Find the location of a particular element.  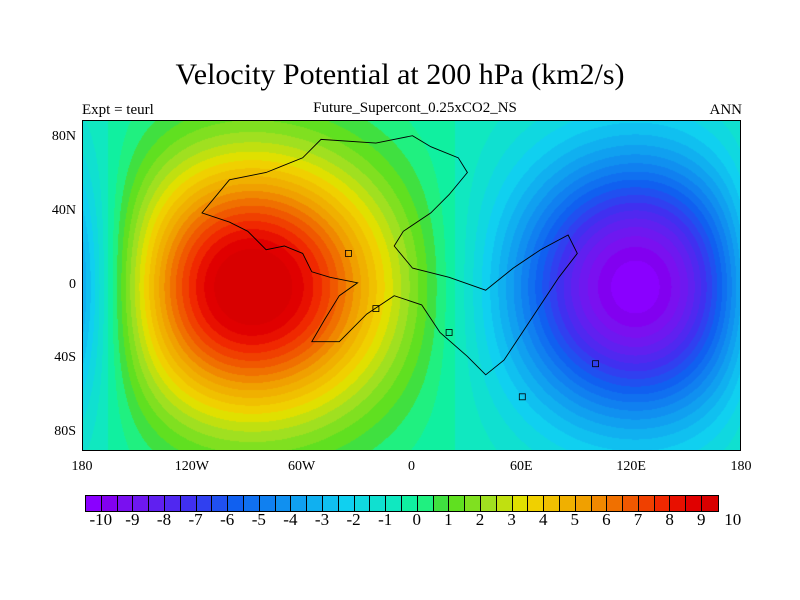

chart-title: Velocity Potential at 200 hPa (km2/s) is located at coordinates (400, 74).